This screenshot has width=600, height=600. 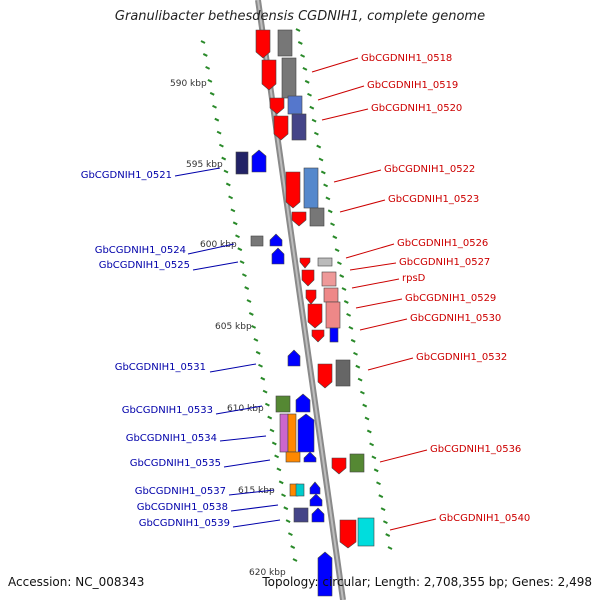 What do you see at coordinates (167, 410) in the screenshot?
I see `gene-label: GbCGDNIH1_0533` at bounding box center [167, 410].